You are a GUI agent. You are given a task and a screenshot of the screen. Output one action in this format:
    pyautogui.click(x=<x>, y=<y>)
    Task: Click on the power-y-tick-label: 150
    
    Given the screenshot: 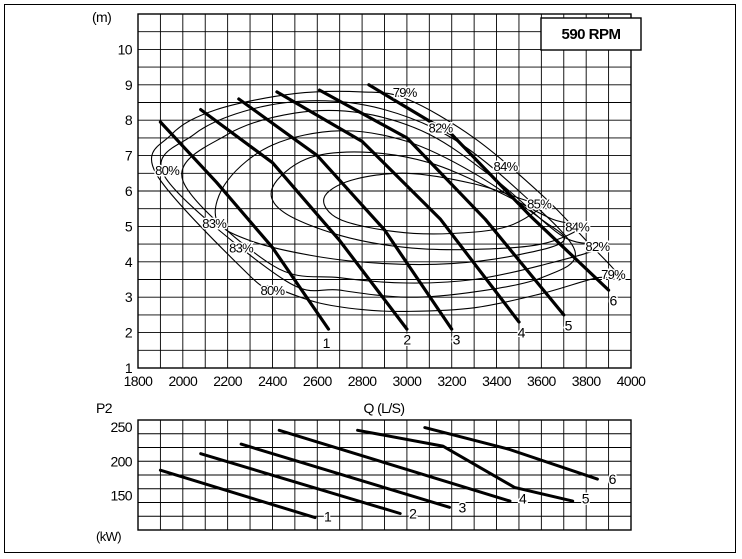 What is the action you would take?
    pyautogui.click(x=121, y=496)
    